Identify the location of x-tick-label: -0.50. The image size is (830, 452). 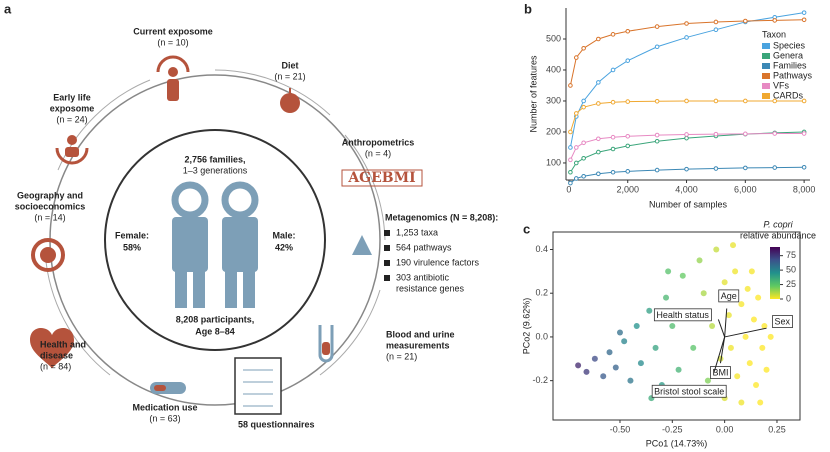
(620, 429).